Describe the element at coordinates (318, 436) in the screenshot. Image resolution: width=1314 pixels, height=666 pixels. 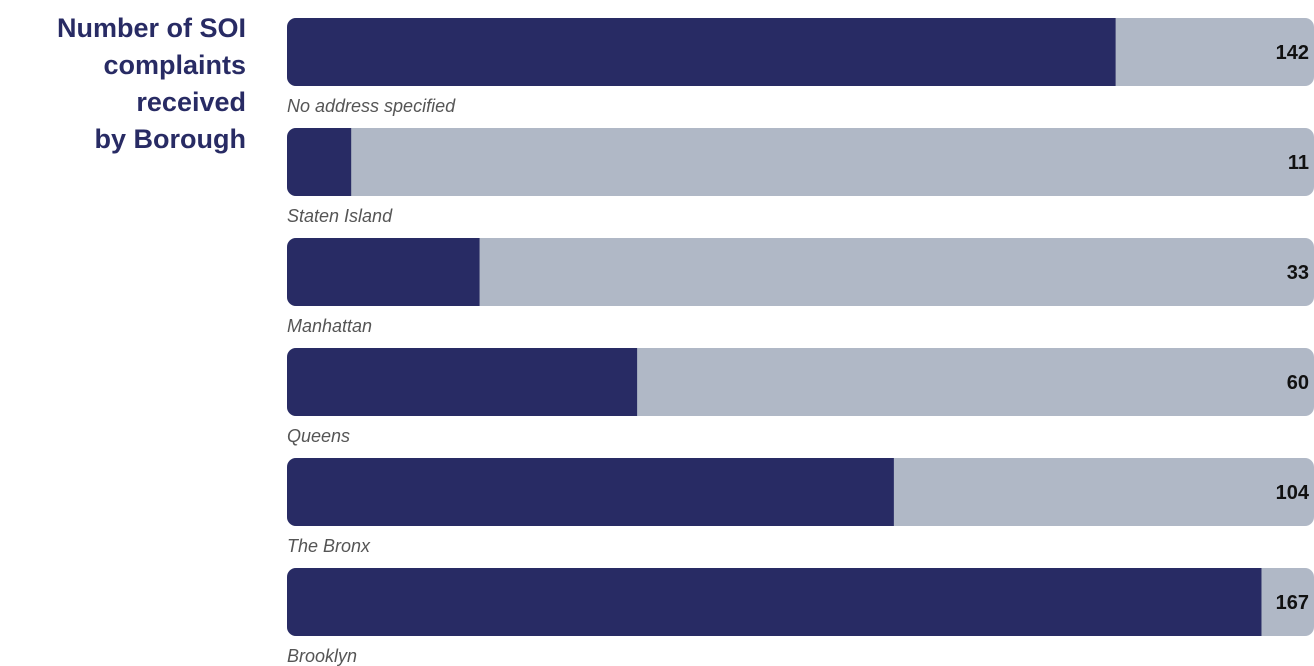
I see `category-label: Queens` at that location.